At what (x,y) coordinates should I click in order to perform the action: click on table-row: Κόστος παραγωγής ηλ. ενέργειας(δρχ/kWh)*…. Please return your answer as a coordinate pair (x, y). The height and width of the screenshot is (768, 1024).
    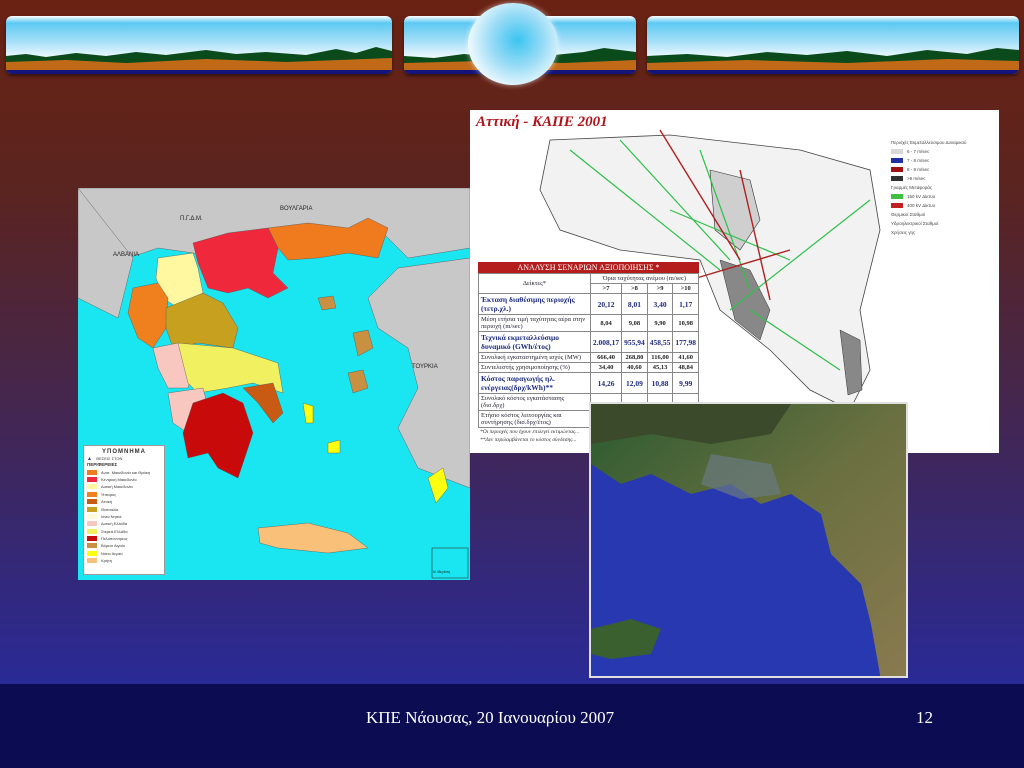
    Looking at the image, I should click on (588, 383).